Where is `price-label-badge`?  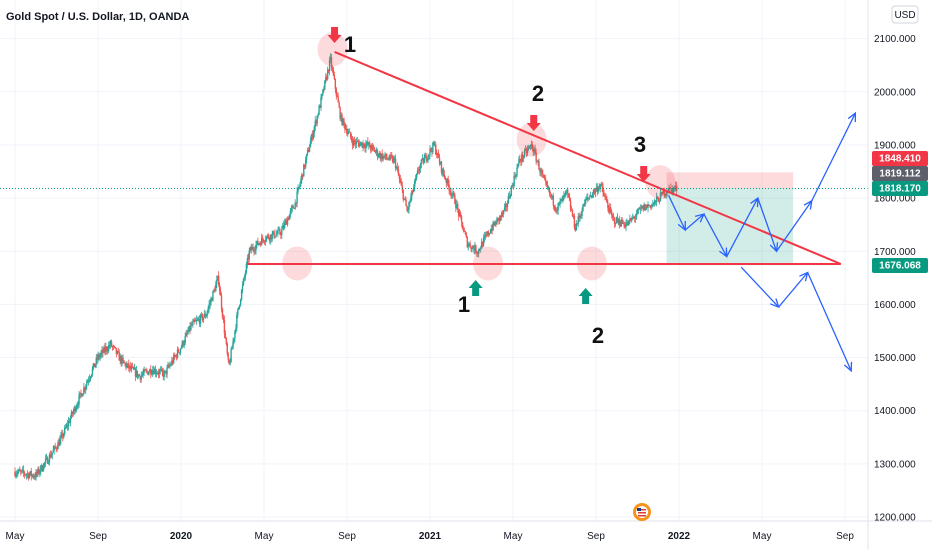
price-label-badge is located at coordinates (900, 173).